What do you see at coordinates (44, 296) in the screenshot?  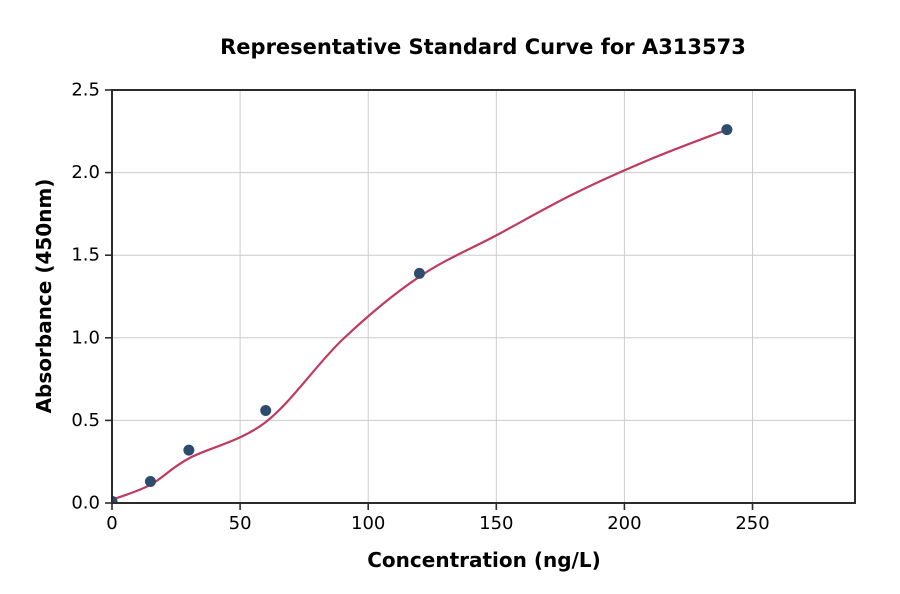 I see `y-axis-label: Absorbance (450nm)` at bounding box center [44, 296].